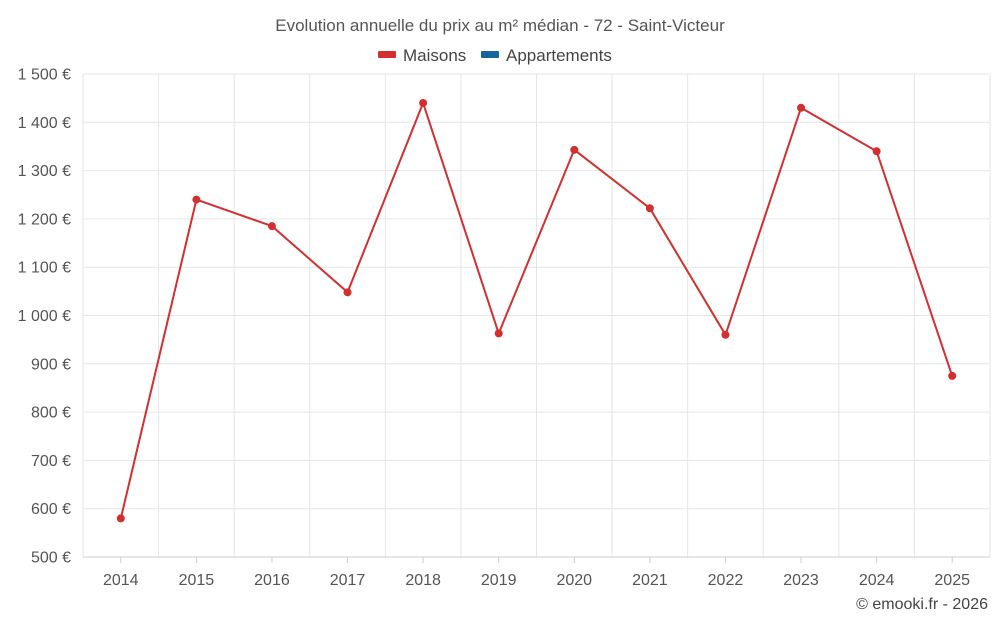 This screenshot has height=625, width=1000. Describe the element at coordinates (44, 171) in the screenshot. I see `y-tick-label: 1 300 €` at that location.